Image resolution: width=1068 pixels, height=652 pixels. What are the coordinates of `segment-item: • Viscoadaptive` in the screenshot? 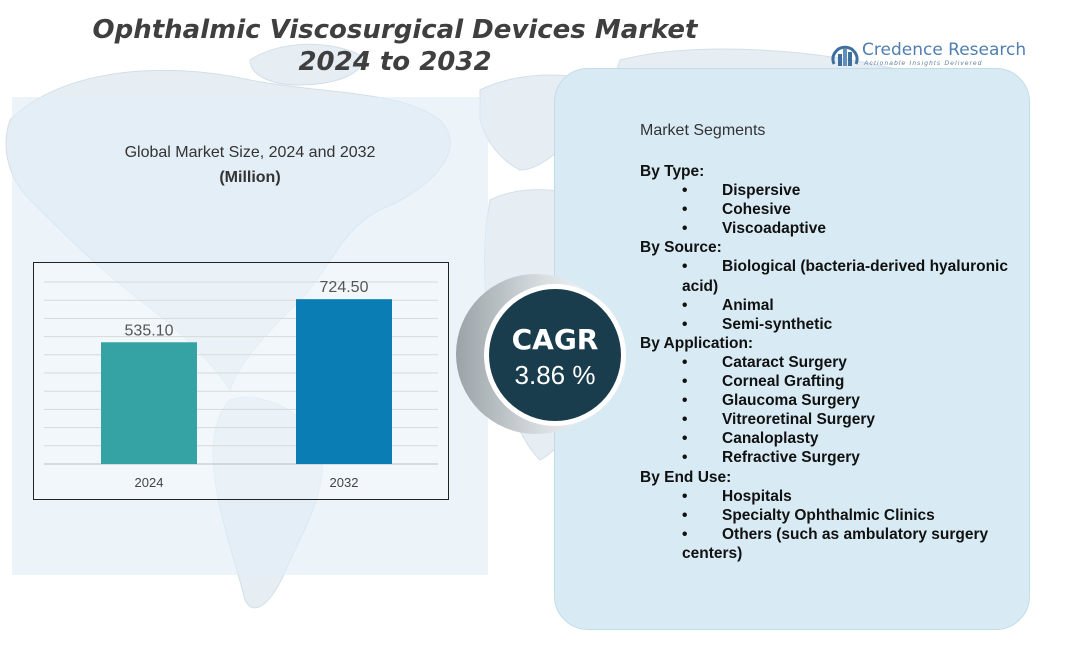 It's located at (830, 228).